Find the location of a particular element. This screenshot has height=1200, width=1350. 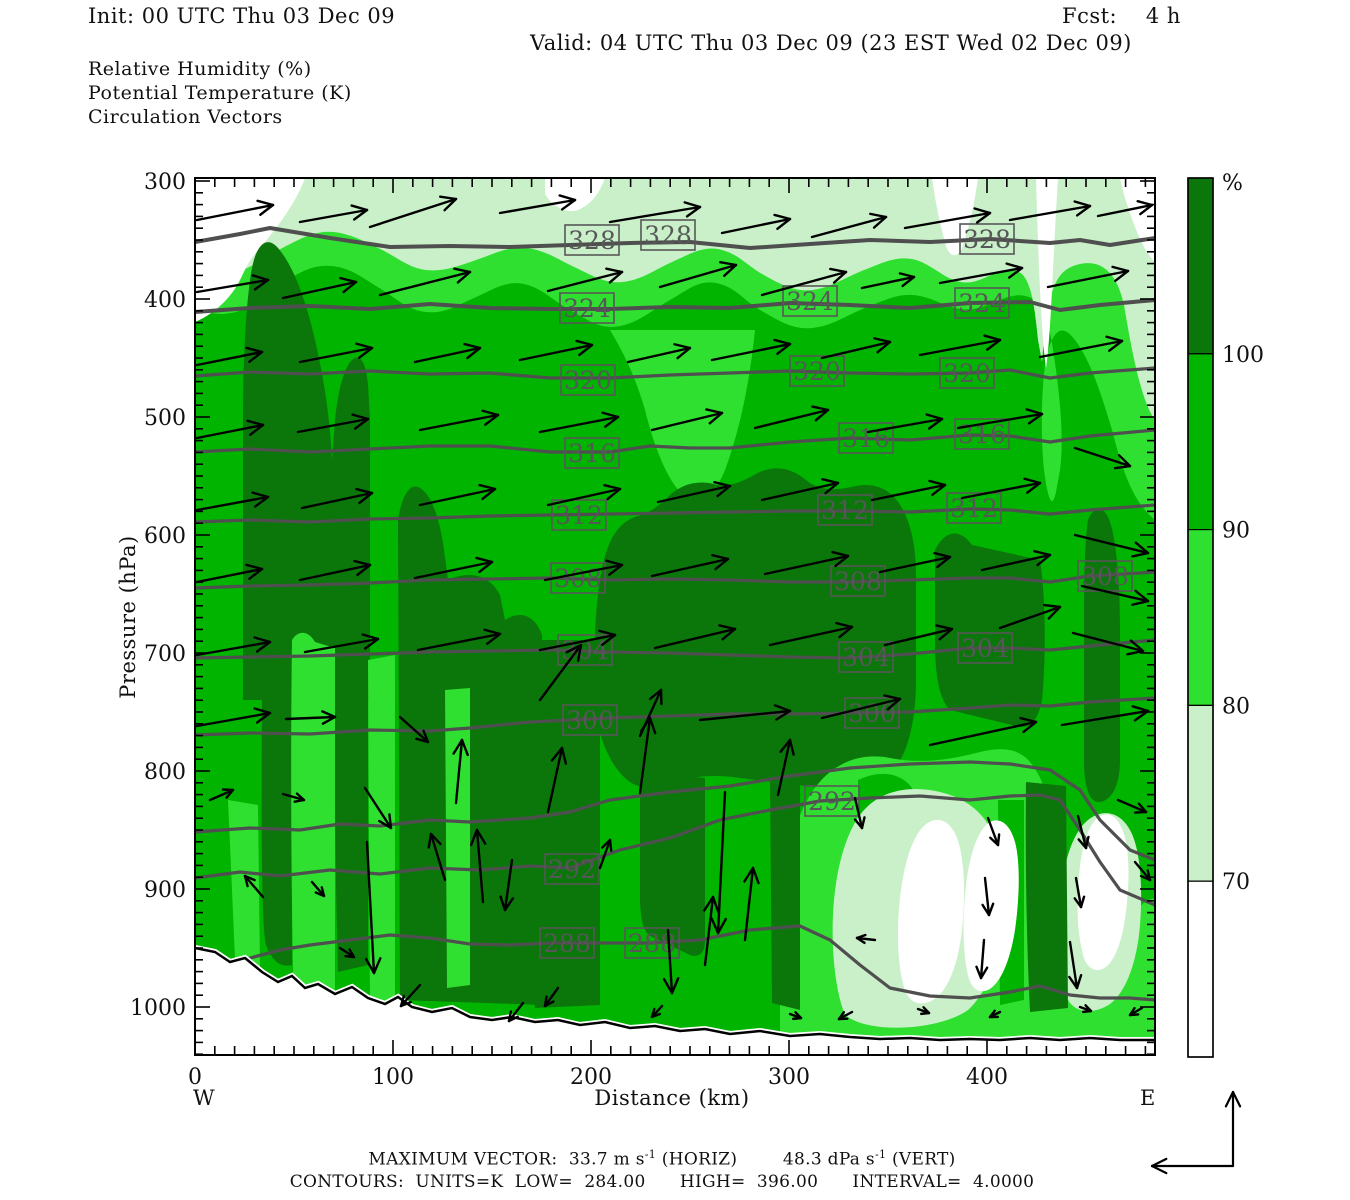

colorbar-title: % is located at coordinates (1232, 183).